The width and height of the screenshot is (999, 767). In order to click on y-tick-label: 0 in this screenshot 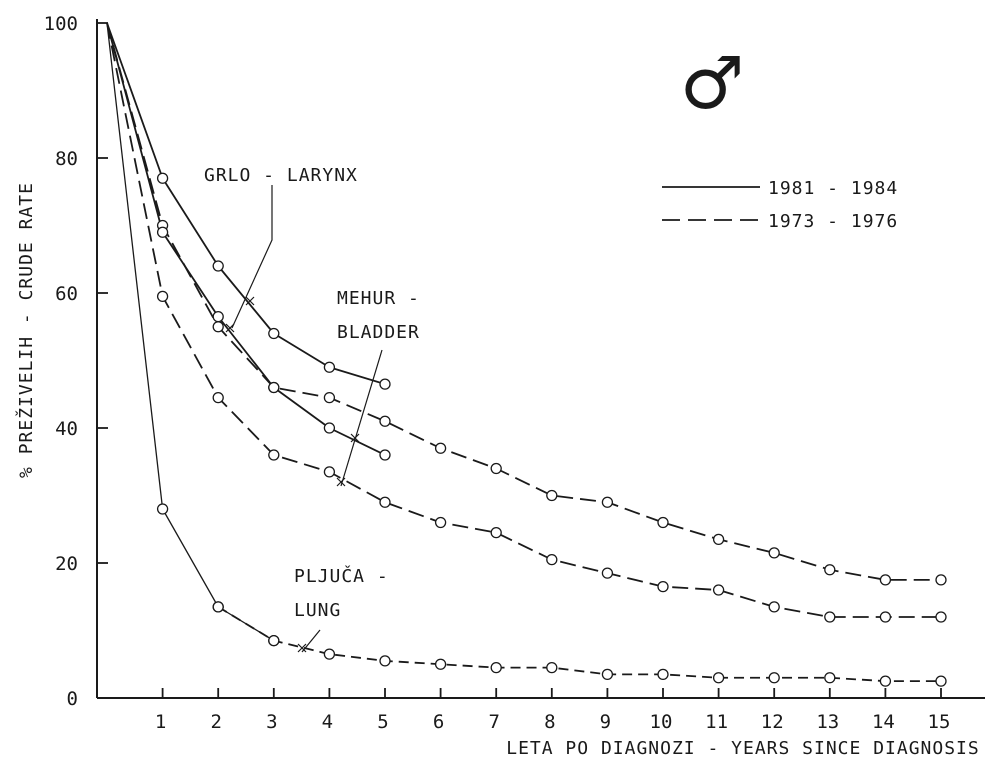, I will do `click(72, 699)`.